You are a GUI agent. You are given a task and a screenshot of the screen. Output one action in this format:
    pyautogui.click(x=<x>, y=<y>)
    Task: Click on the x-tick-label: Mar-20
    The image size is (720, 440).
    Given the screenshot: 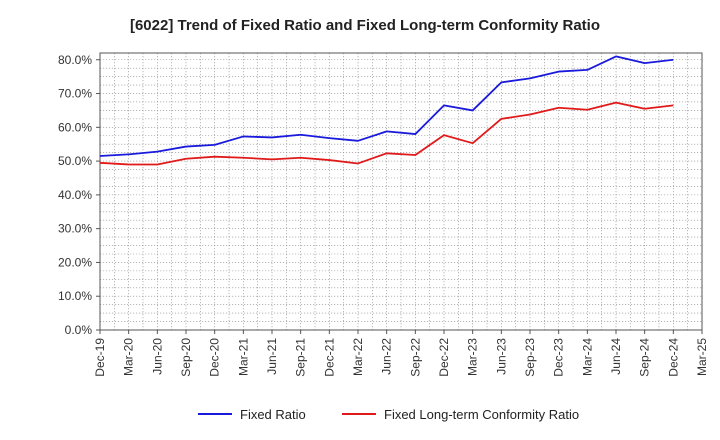 What is the action you would take?
    pyautogui.click(x=129, y=357)
    